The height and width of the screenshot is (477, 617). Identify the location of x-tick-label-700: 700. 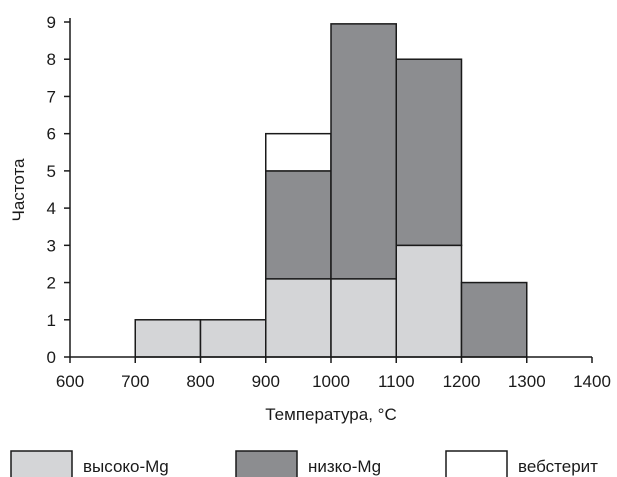
(135, 381).